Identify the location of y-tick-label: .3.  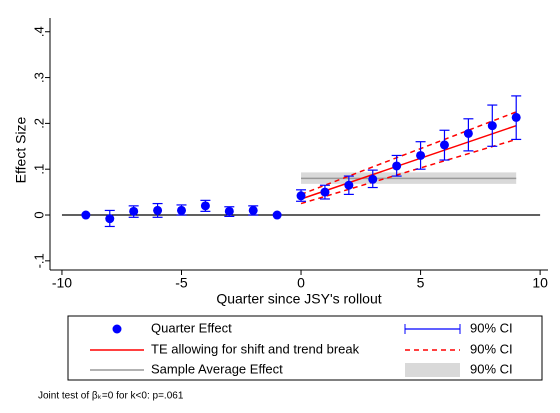
(38, 77).